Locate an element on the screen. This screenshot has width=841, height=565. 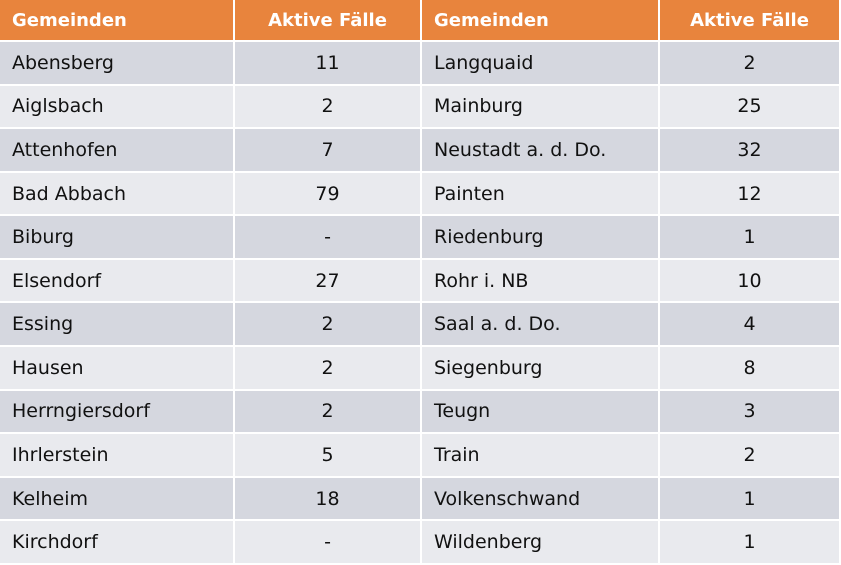
municipality: Volkenschwand is located at coordinates (541, 499).